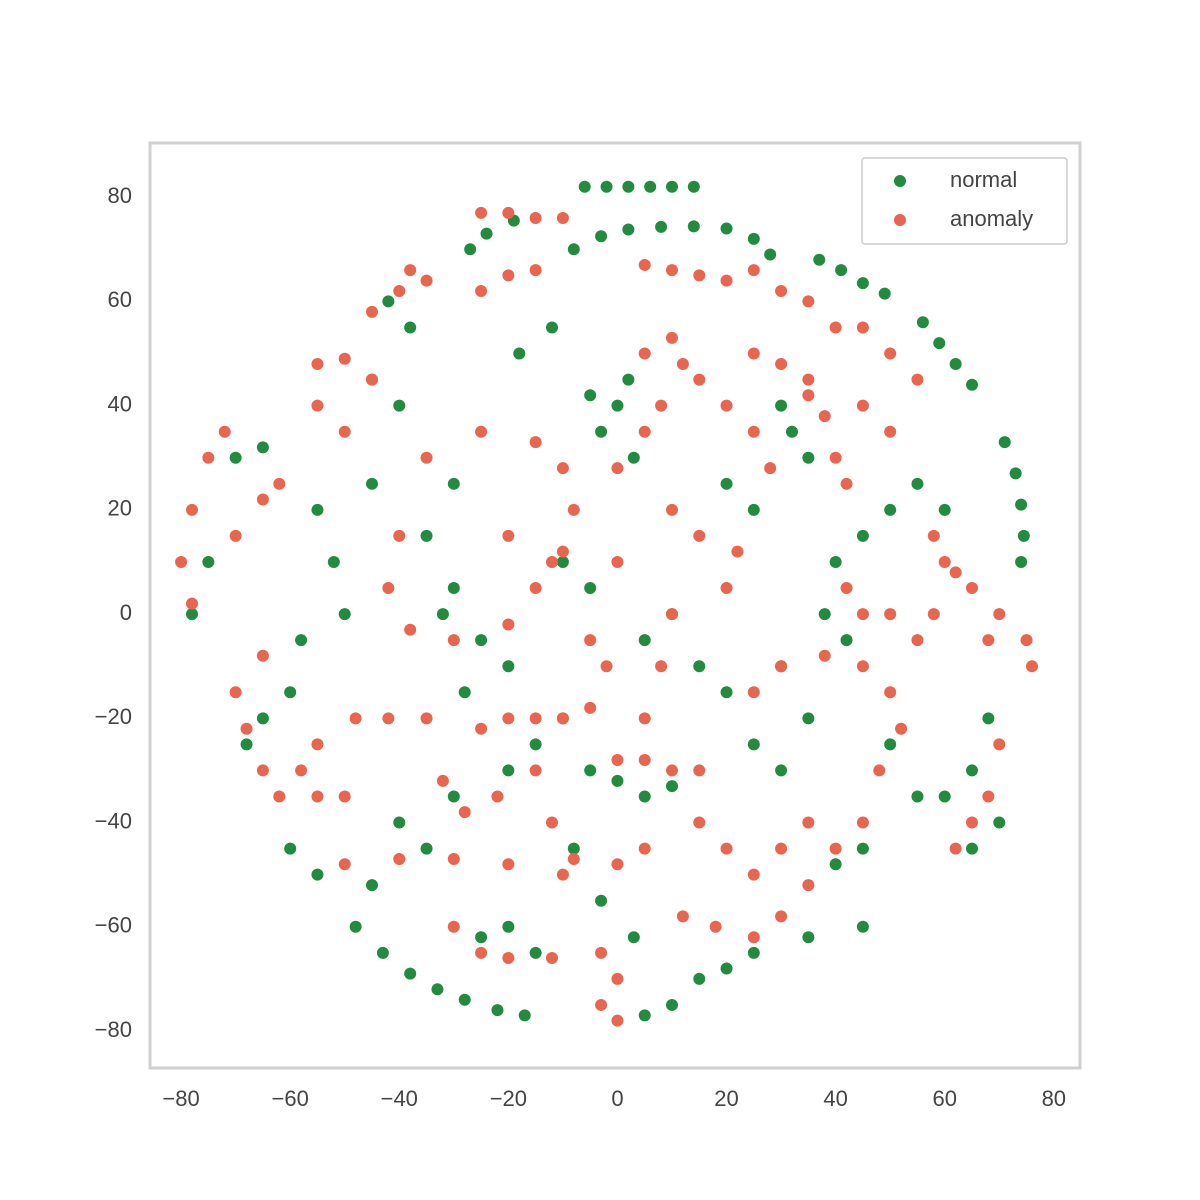  Describe the element at coordinates (180, 1098) in the screenshot. I see `x-tick-label: −80` at that location.